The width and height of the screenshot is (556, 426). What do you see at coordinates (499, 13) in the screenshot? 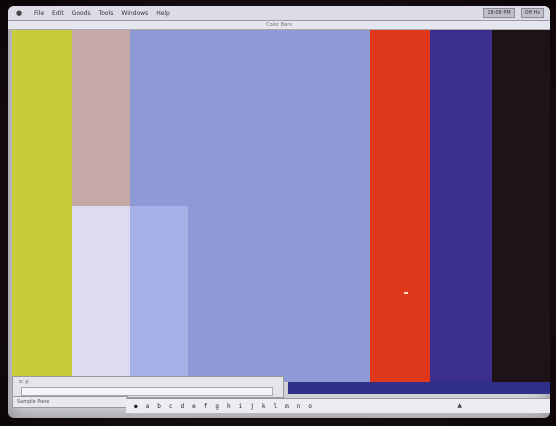
I see `clock-indicator: 18:08 PM` at bounding box center [499, 13].